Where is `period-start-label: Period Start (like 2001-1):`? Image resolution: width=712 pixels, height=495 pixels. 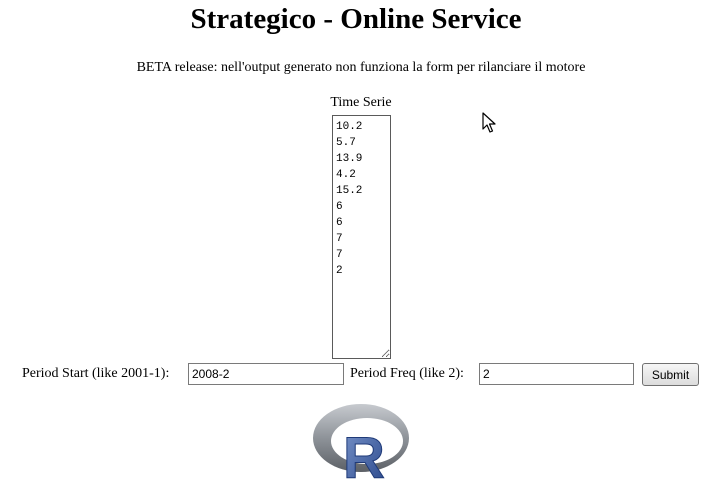 period-start-label: Period Start (like 2001-1): is located at coordinates (96, 373).